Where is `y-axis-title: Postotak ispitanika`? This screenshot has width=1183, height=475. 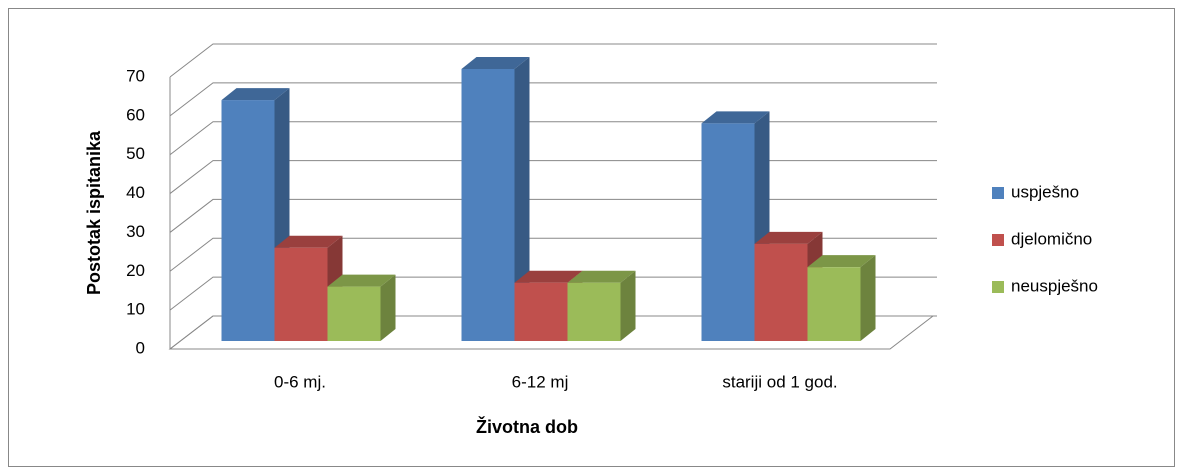 y-axis-title: Postotak ispitanika is located at coordinates (94, 212).